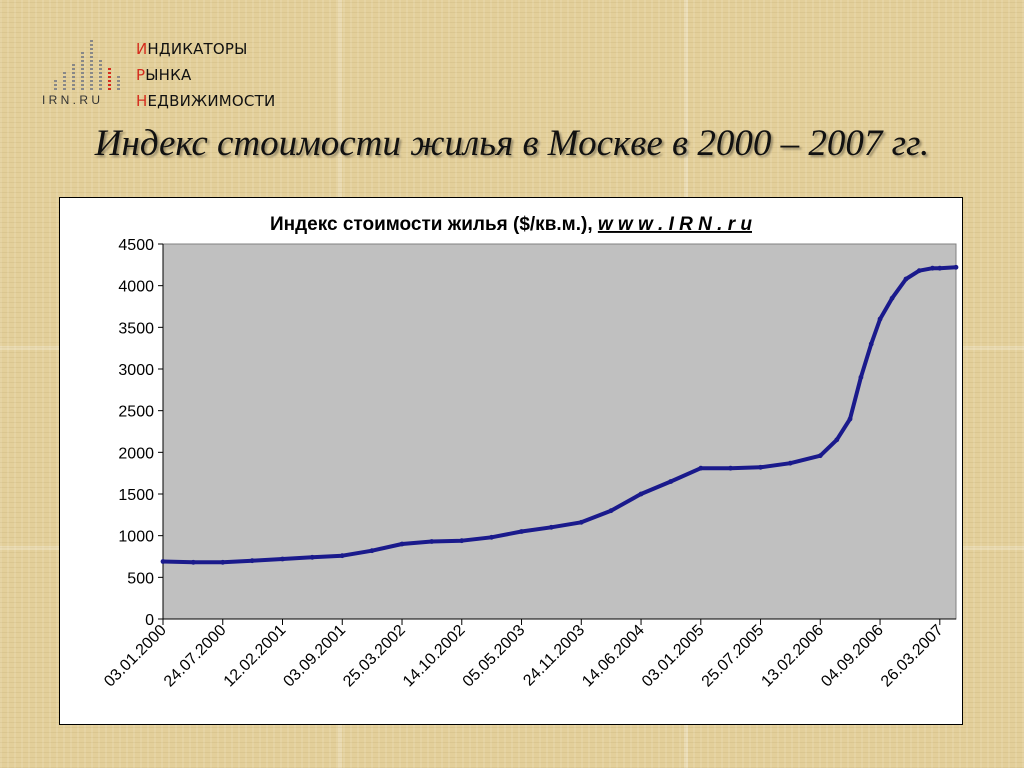 Image resolution: width=1024 pixels, height=768 pixels. What do you see at coordinates (852, 656) in the screenshot?
I see `x-tick-label: 04.09.2006` at bounding box center [852, 656].